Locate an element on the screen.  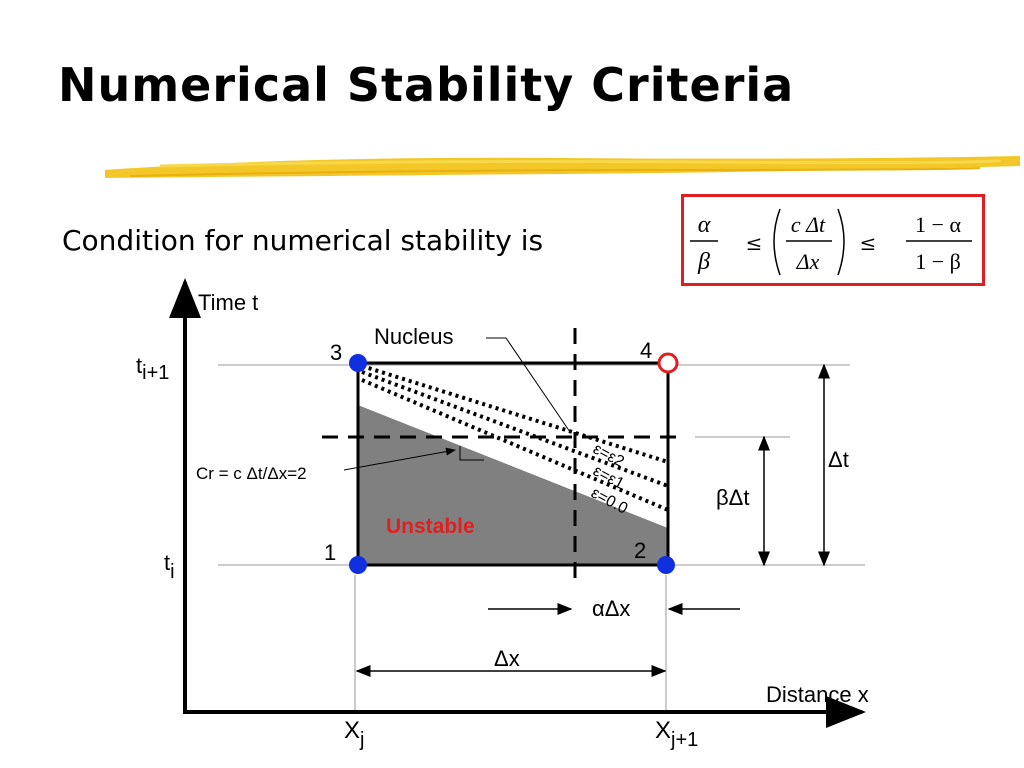
eq-right-paren is located at coordinates (841, 242).